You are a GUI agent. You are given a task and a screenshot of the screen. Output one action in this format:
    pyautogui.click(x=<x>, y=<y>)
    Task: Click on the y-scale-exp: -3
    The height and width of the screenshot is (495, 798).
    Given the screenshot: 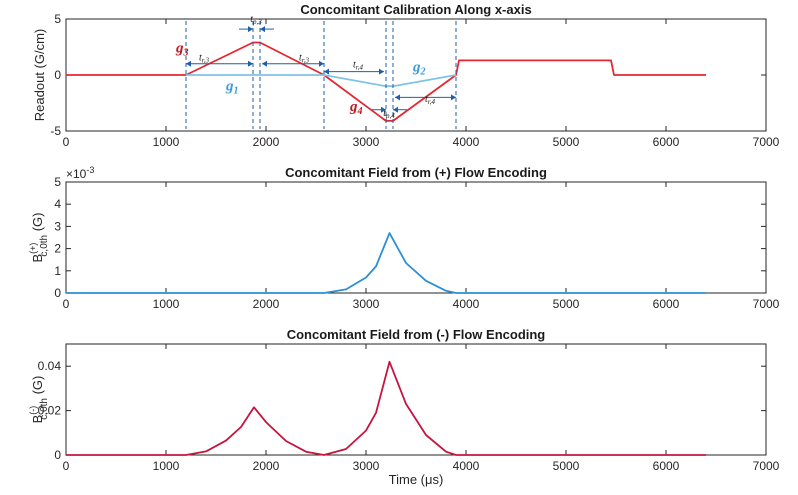 What is the action you would take?
    pyautogui.click(x=90, y=170)
    